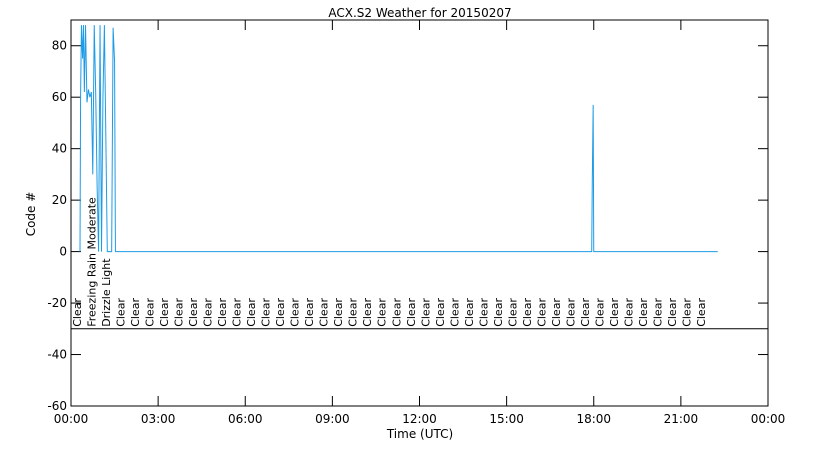 The height and width of the screenshot is (450, 840). What do you see at coordinates (593, 419) in the screenshot?
I see `x-tick-label: 18:00` at bounding box center [593, 419].